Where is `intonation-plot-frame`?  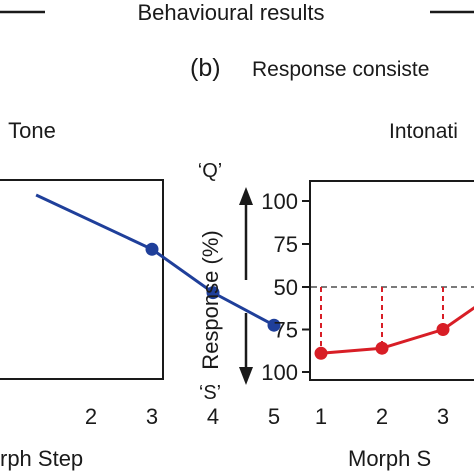
intonation-plot-frame is located at coordinates (391, 280).